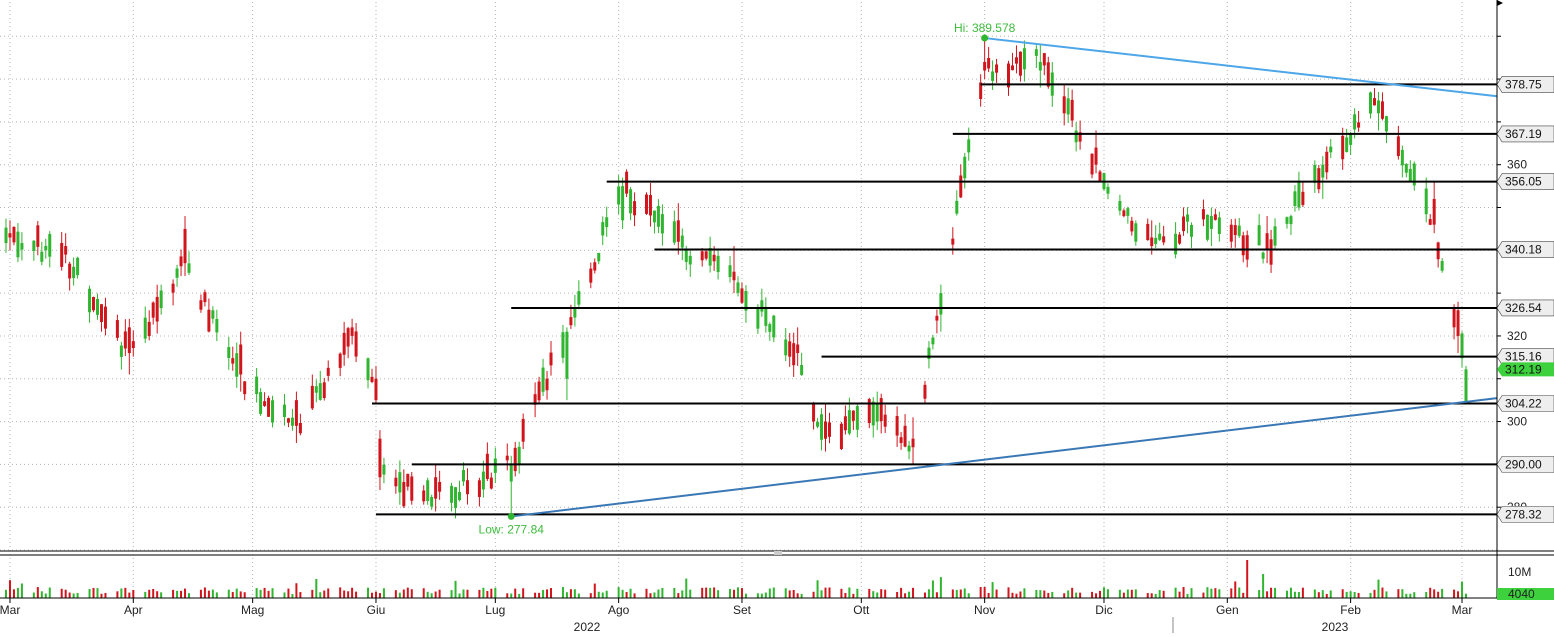  I want to click on x-tick-label: Dic, so click(1103, 610).